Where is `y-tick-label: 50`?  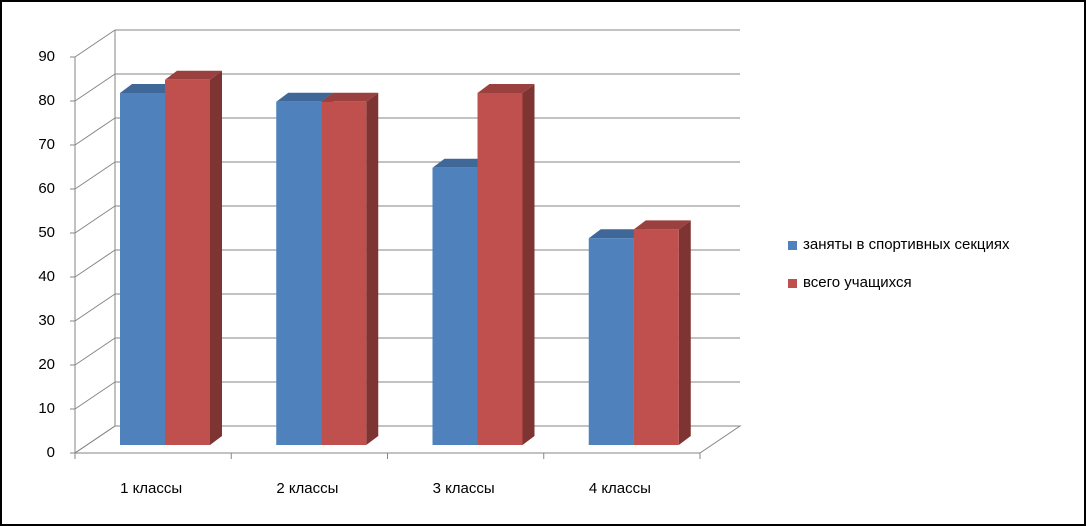 y-tick-label: 50 is located at coordinates (46, 232).